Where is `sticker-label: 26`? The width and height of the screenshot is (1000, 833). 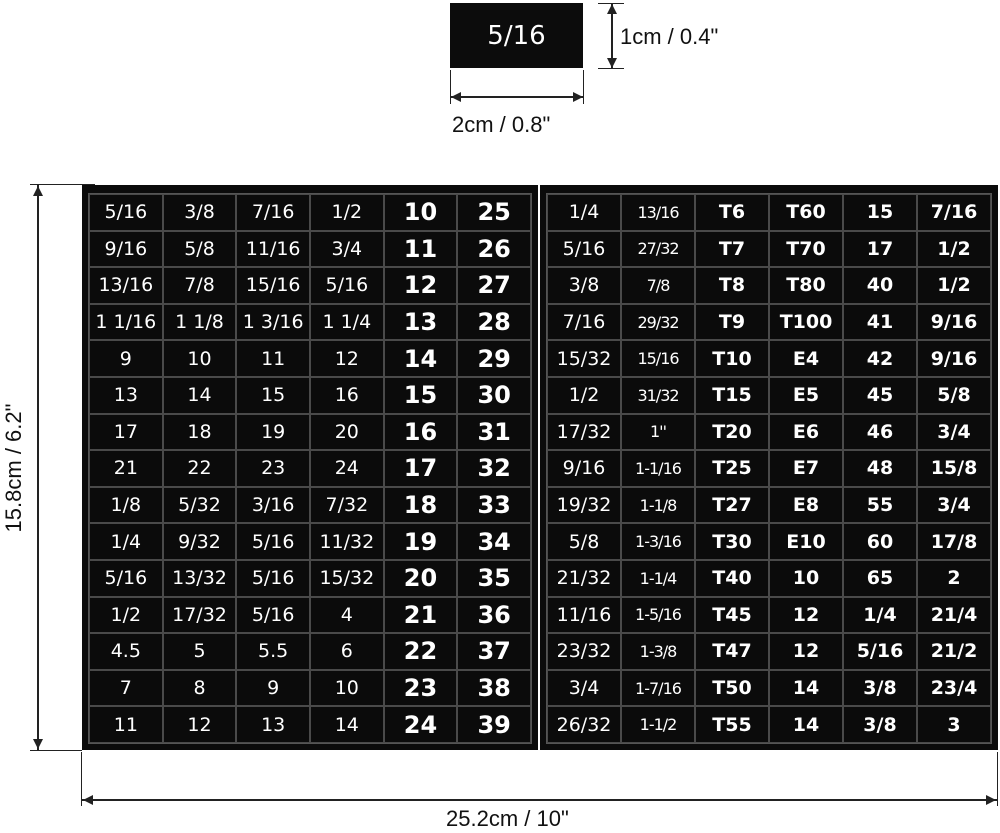 sticker-label: 26 is located at coordinates (494, 249).